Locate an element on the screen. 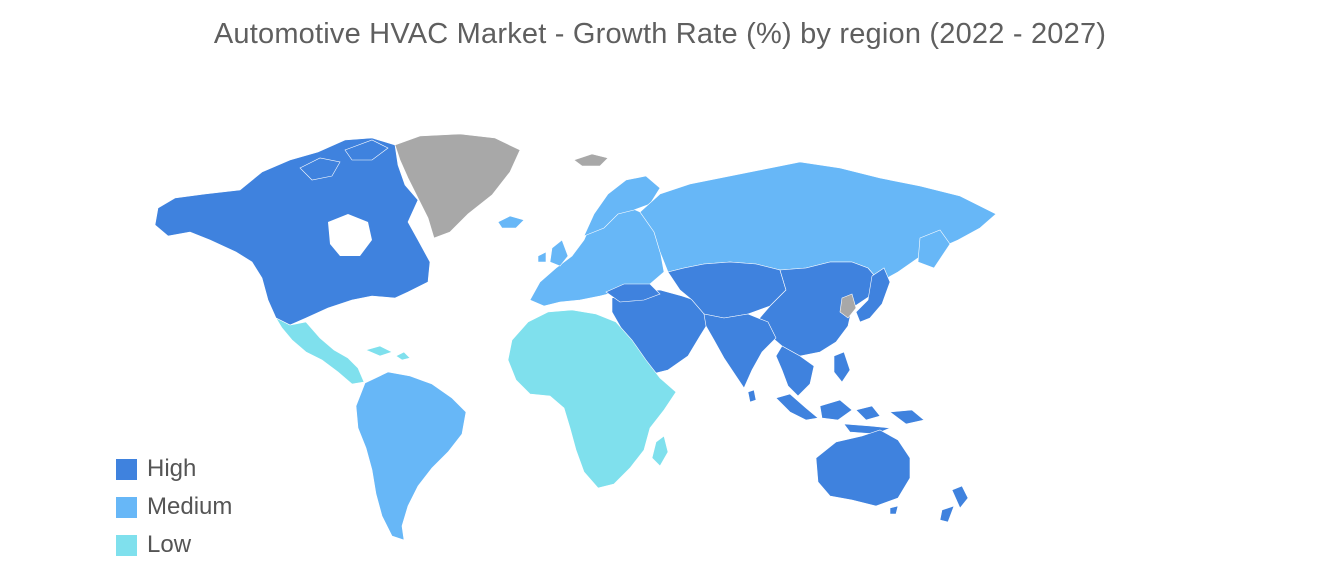  region-southeast-asia is located at coordinates (795, 371).